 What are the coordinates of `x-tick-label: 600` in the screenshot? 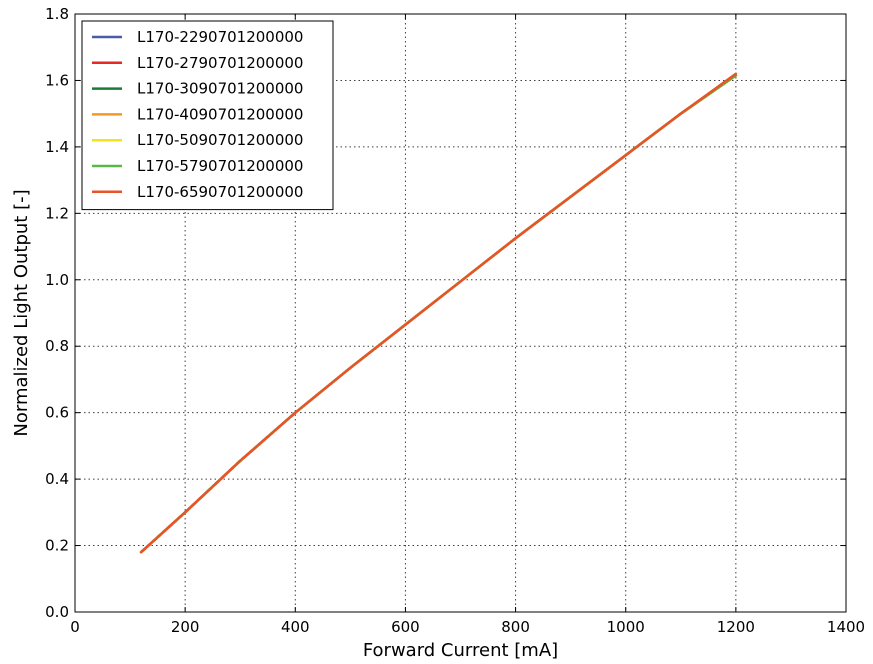 It's located at (405, 627).